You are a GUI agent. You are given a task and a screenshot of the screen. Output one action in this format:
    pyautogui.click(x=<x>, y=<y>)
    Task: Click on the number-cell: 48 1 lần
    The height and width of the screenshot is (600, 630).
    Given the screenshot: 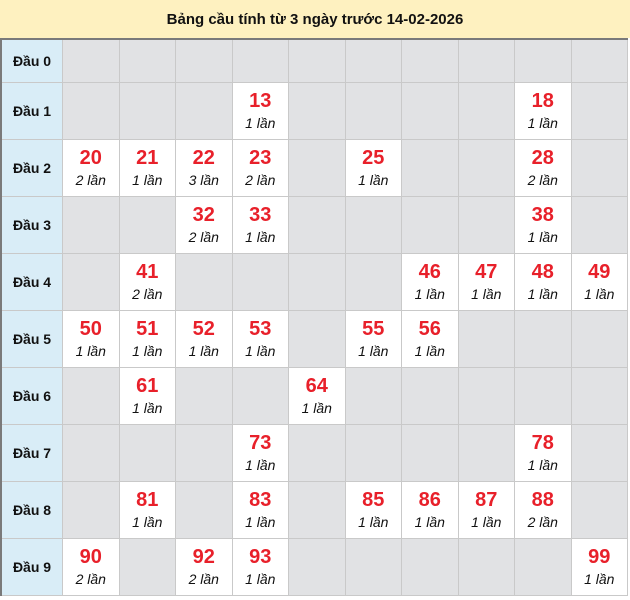 What is the action you would take?
    pyautogui.click(x=543, y=281)
    